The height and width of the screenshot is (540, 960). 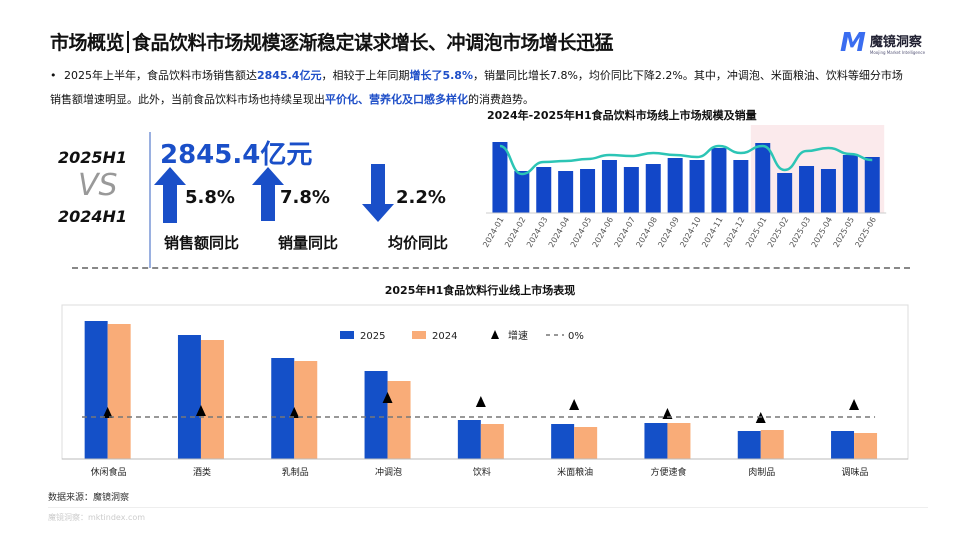 What do you see at coordinates (87, 43) in the screenshot?
I see `title-section: 市场概览` at bounding box center [87, 43].